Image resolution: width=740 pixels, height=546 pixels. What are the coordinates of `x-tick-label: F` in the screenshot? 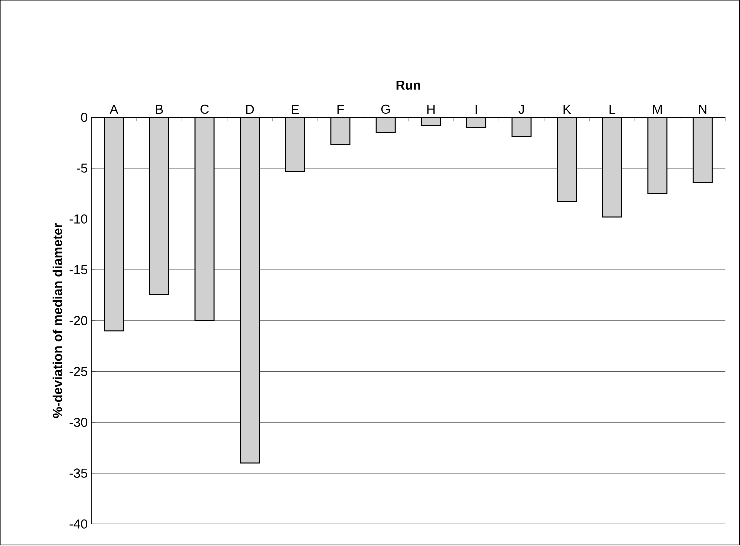 It's located at (341, 109).